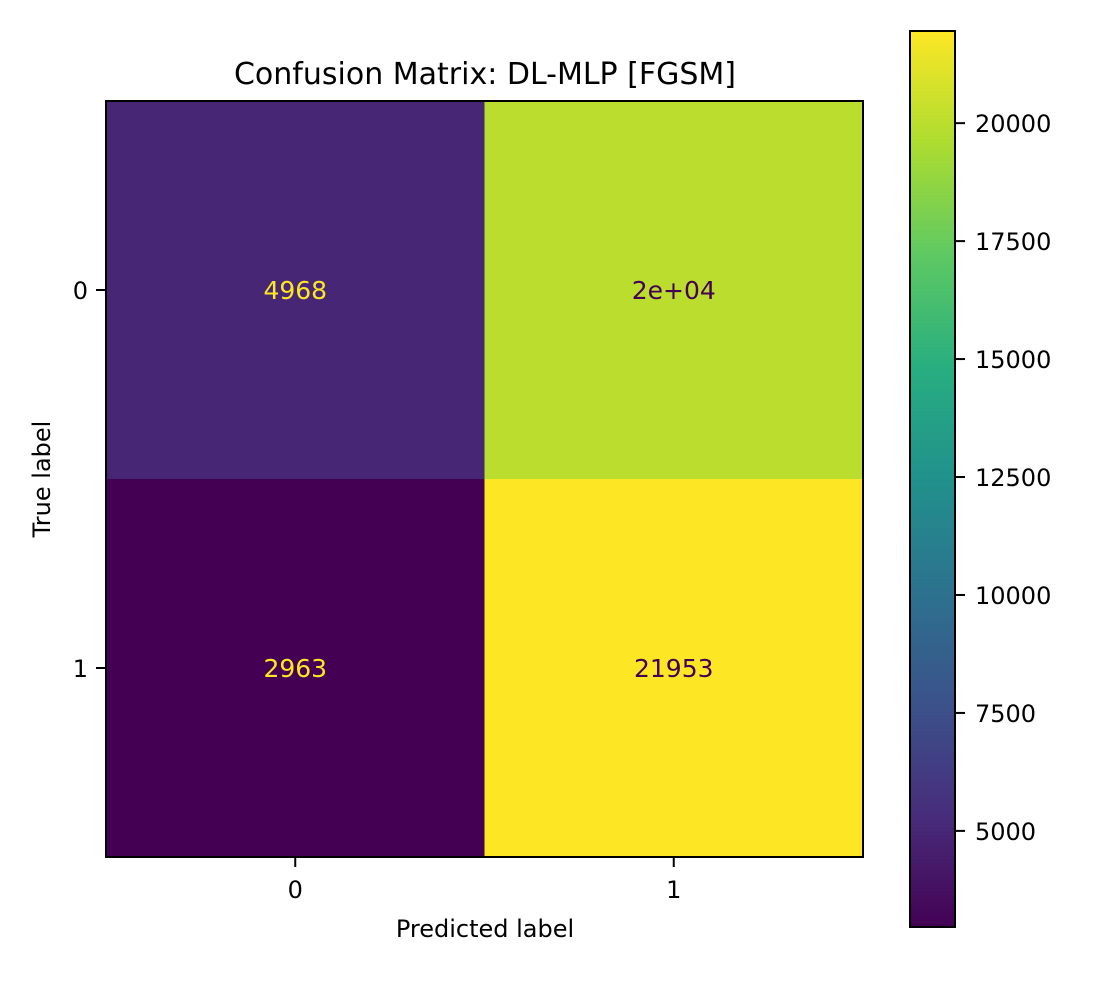 The image size is (1100, 1000). Describe the element at coordinates (1013, 478) in the screenshot. I see `colorbar-tick-label-3: 12500` at that location.